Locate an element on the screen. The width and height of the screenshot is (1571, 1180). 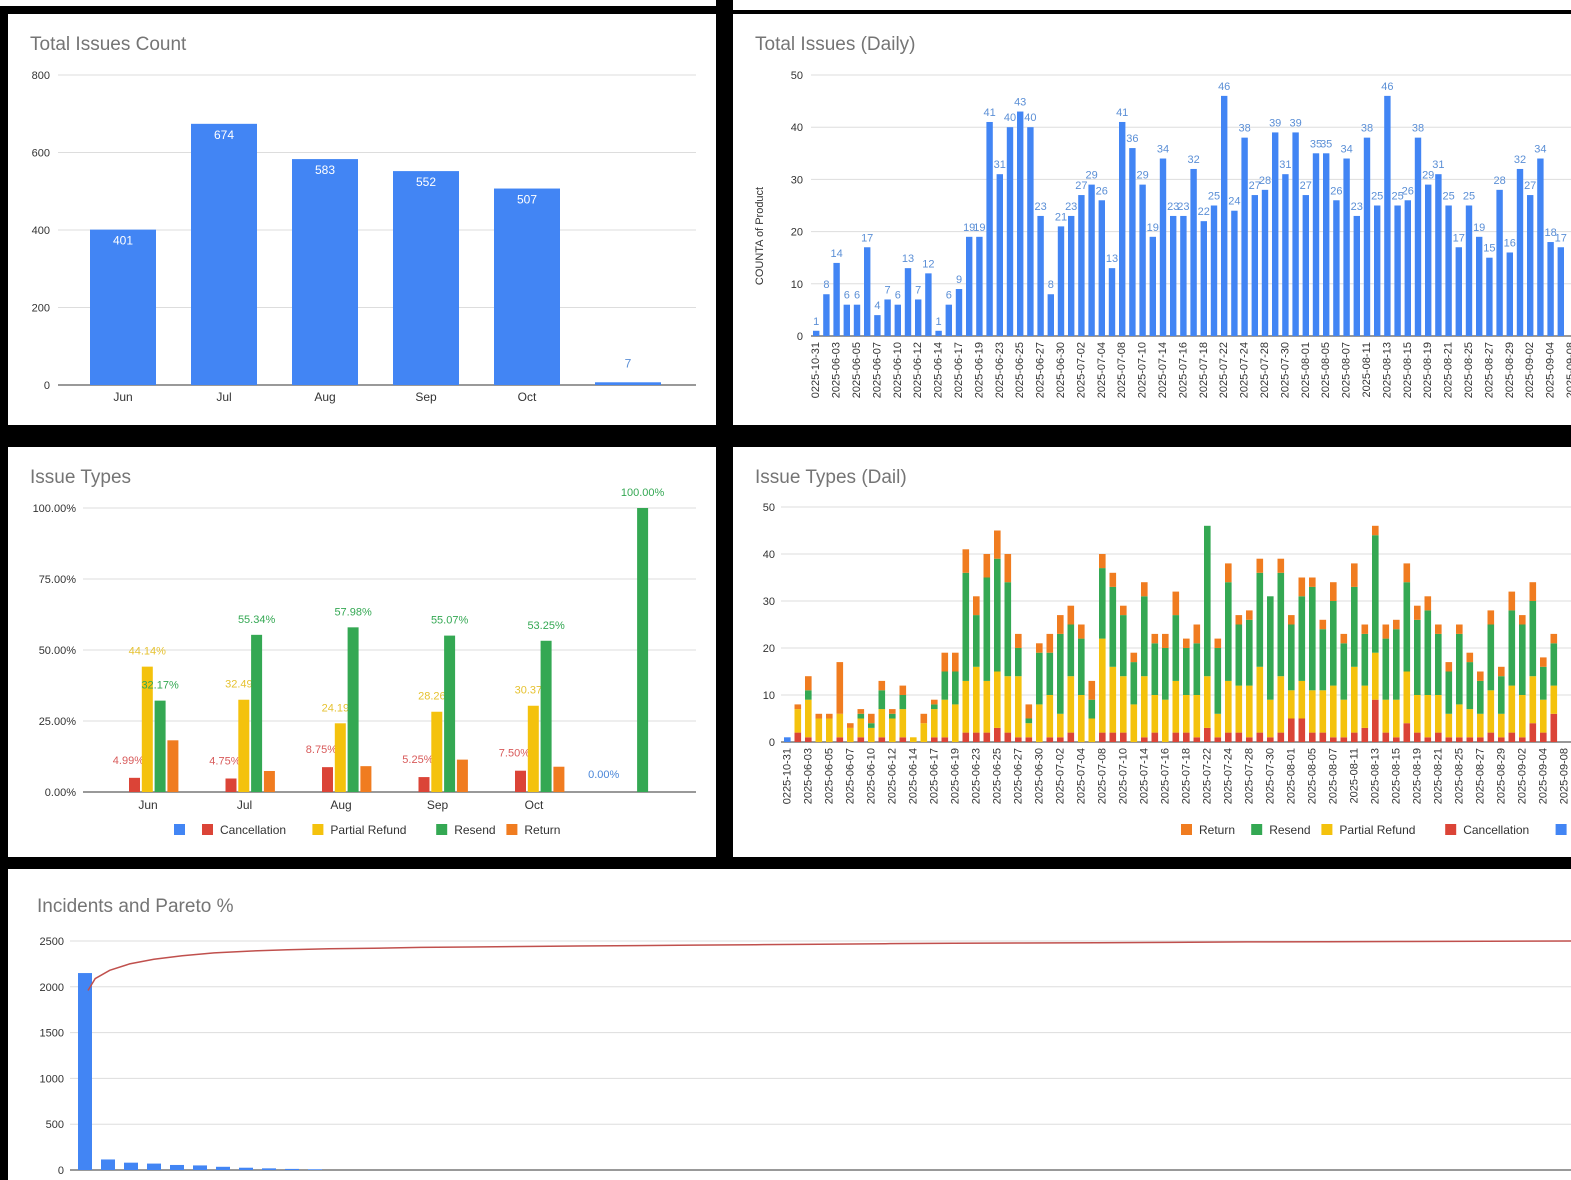
data-label: 29 is located at coordinates (1142, 176).